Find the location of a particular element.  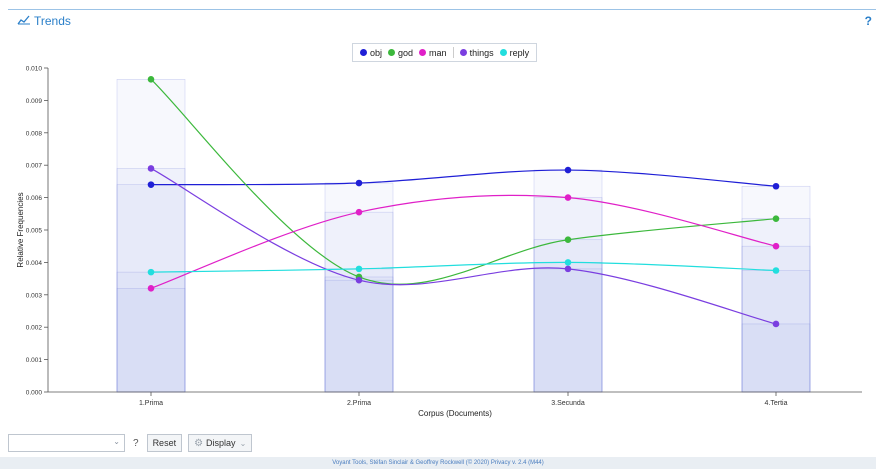

y-tick-label: 0.002 is located at coordinates (34, 328).